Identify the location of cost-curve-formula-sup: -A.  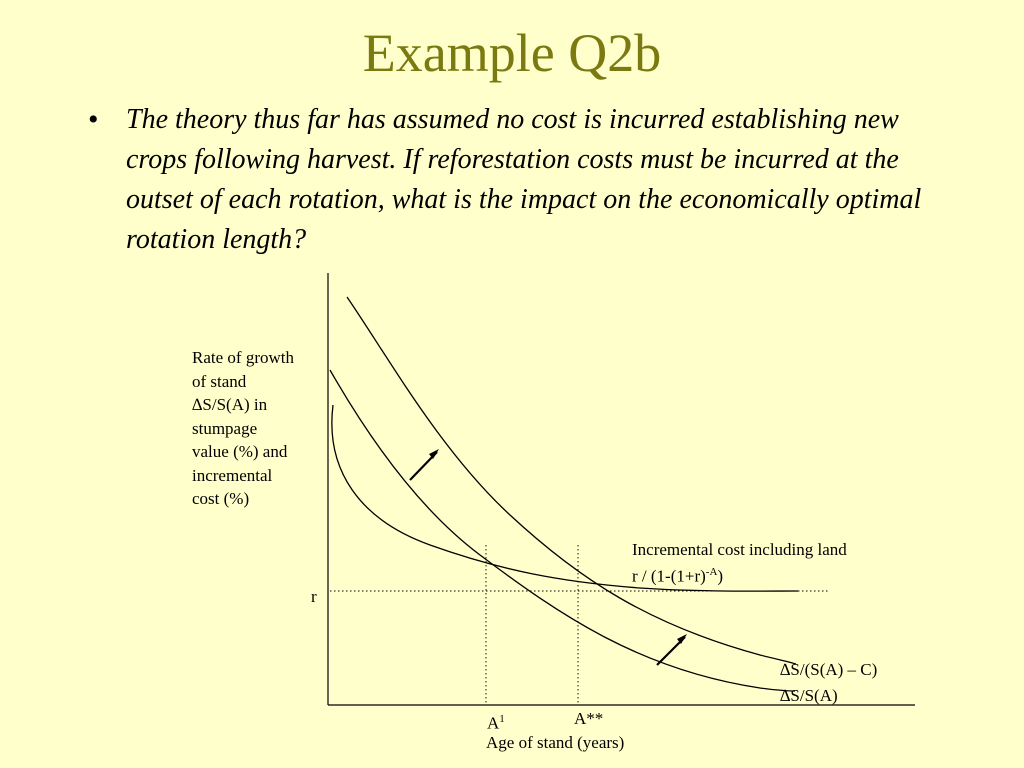
(711, 572).